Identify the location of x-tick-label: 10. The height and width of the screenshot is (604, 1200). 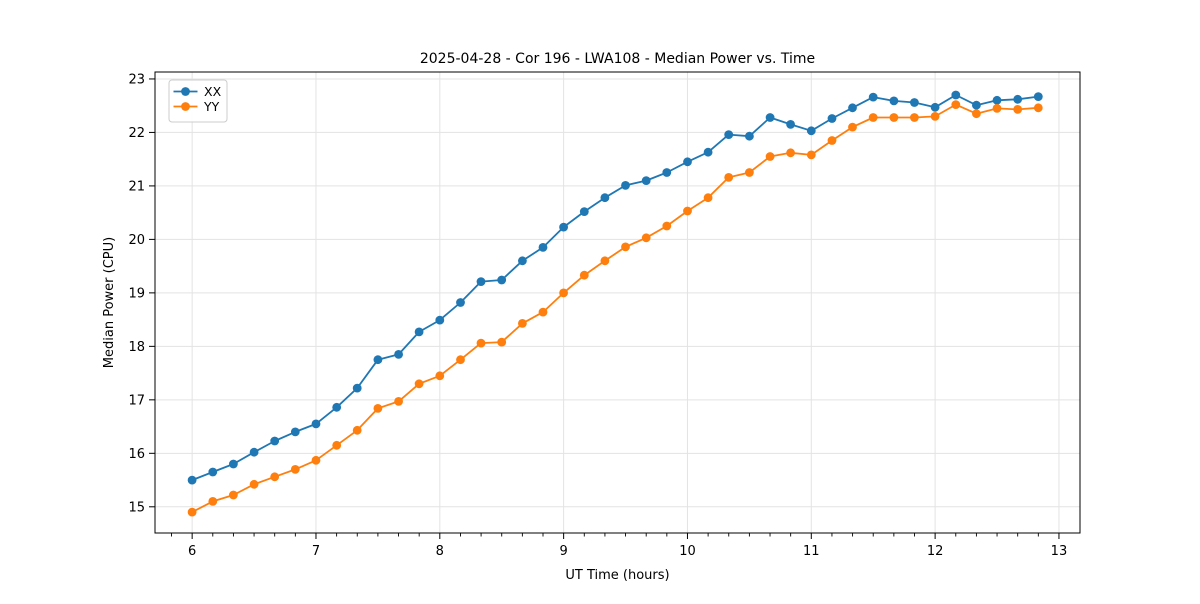
(687, 551).